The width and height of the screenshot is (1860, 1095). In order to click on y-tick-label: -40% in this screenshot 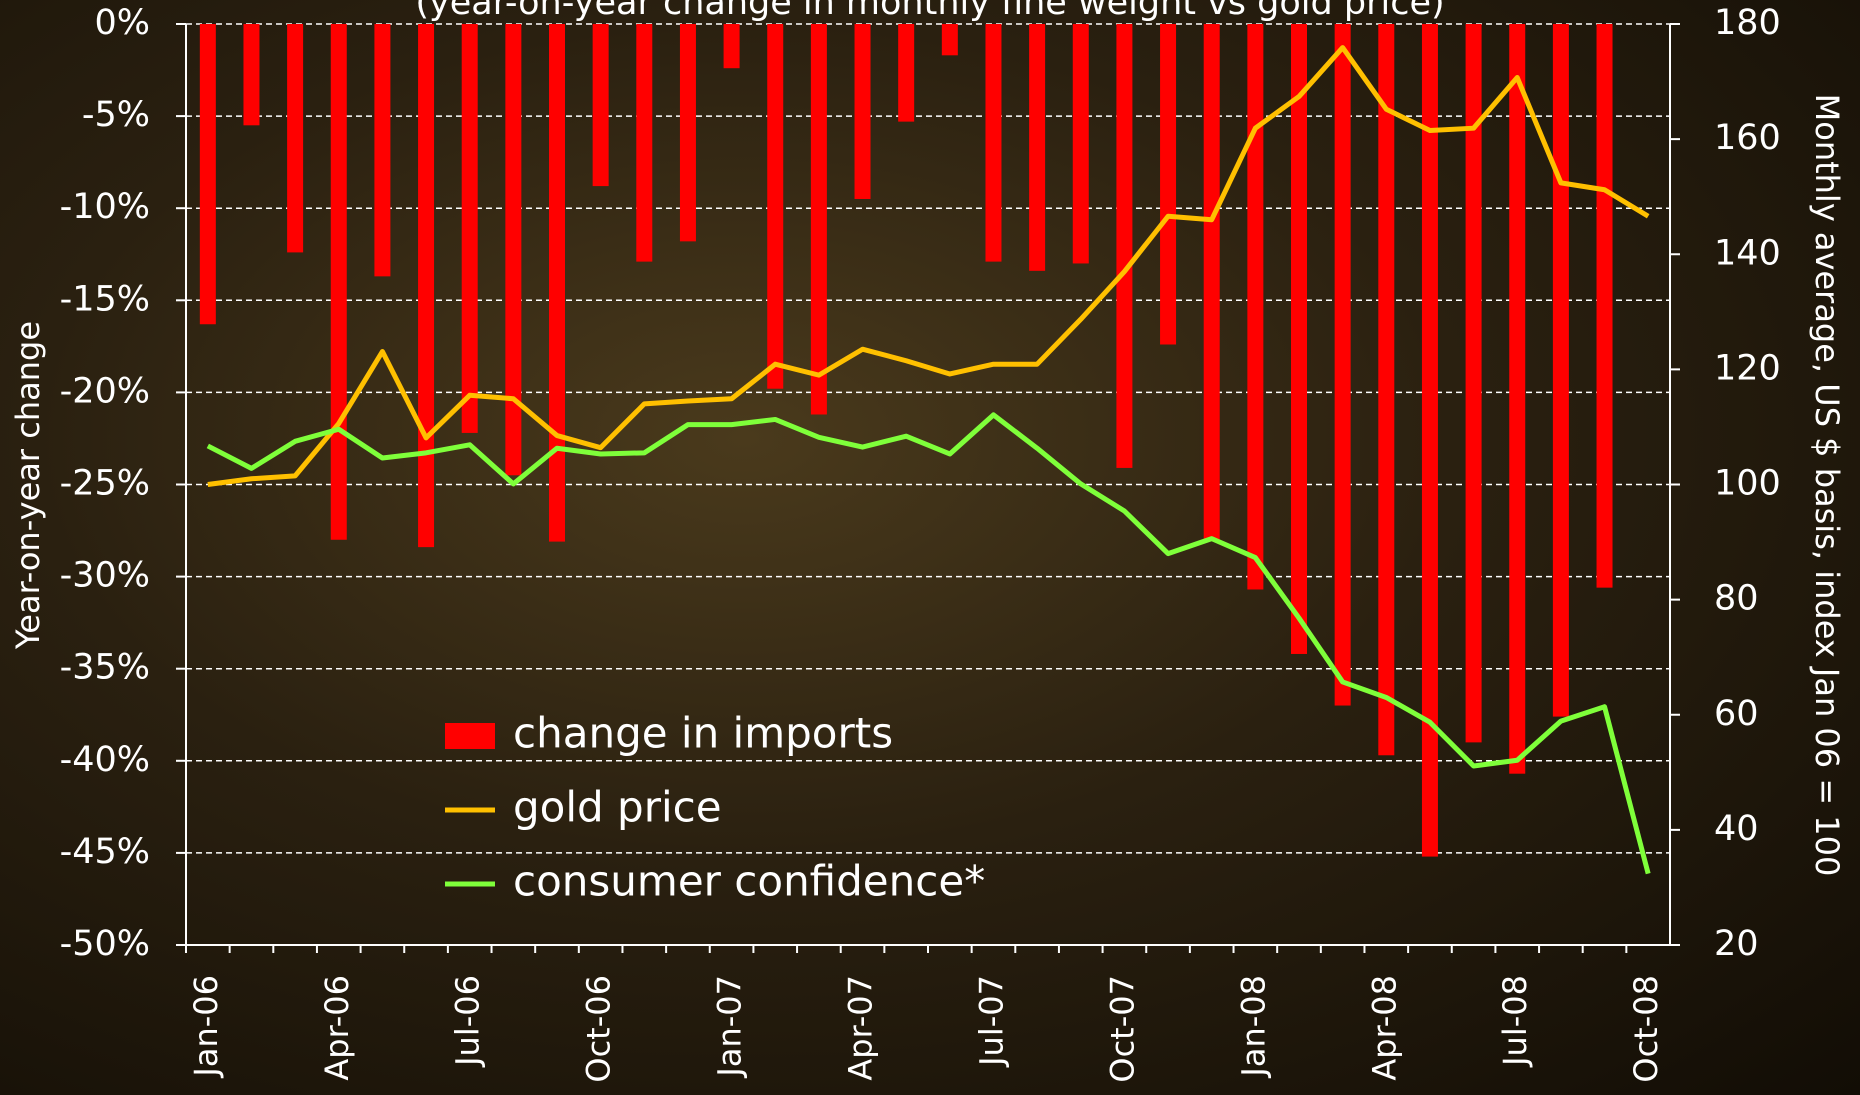, I will do `click(105, 760)`.